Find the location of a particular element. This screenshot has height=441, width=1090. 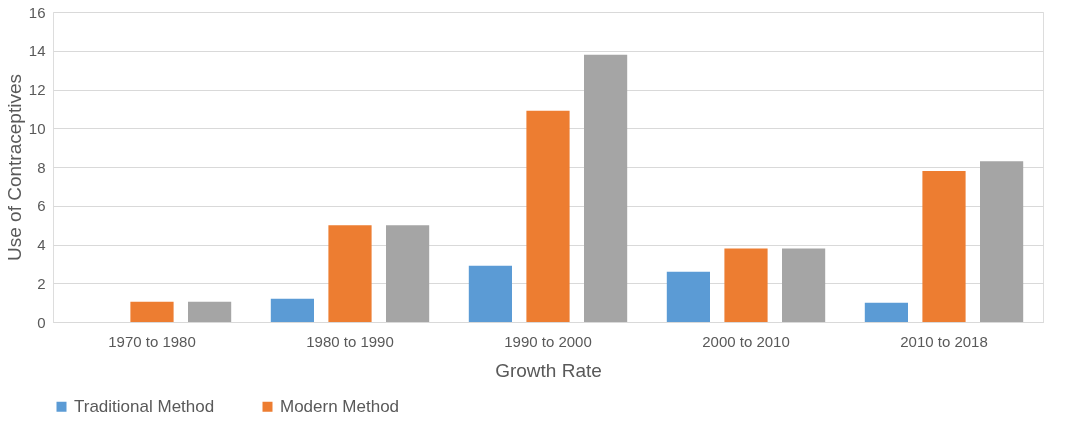

y-tick-label: 16 is located at coordinates (37, 12).